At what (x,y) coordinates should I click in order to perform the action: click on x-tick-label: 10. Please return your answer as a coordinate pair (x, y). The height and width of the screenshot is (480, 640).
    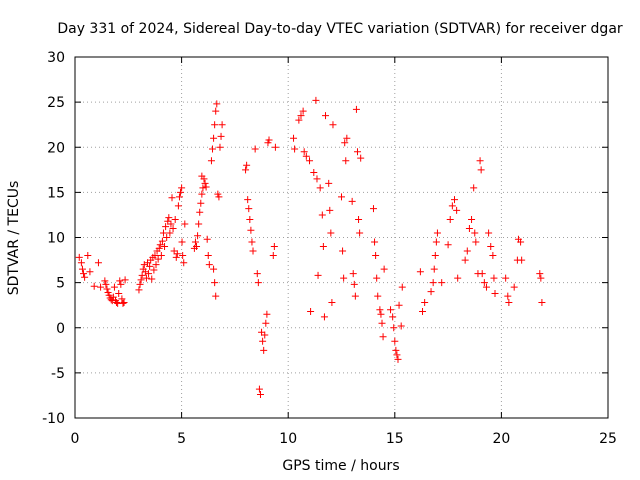
    Looking at the image, I should click on (288, 439).